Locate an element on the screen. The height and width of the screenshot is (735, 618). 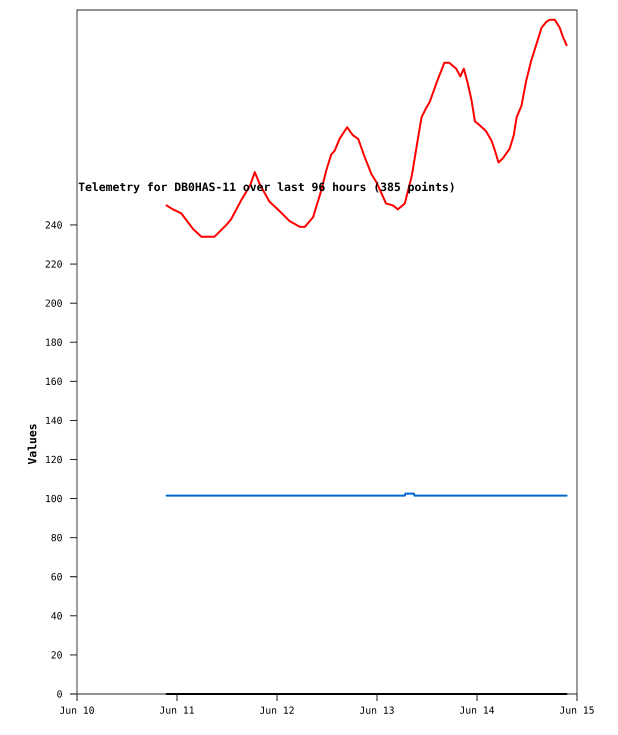
x-tick-label: Jun 12 is located at coordinates (277, 710).